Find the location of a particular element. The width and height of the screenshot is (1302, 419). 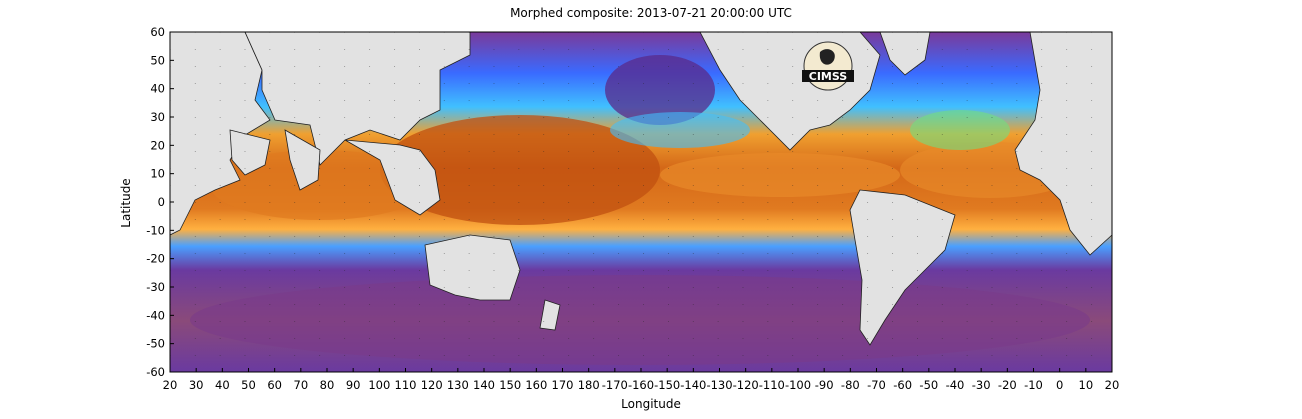

x-tick-label: 30 is located at coordinates (196, 385).